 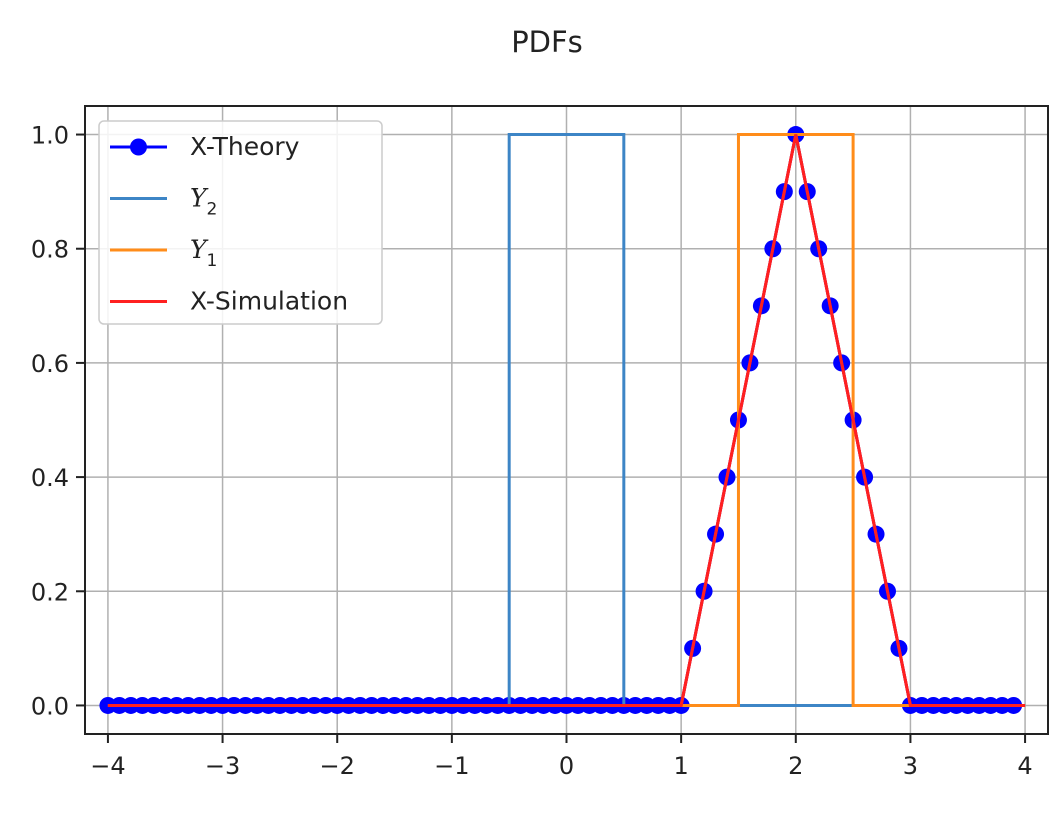 What do you see at coordinates (50, 478) in the screenshot?
I see `y-tick-label: 0.4` at bounding box center [50, 478].